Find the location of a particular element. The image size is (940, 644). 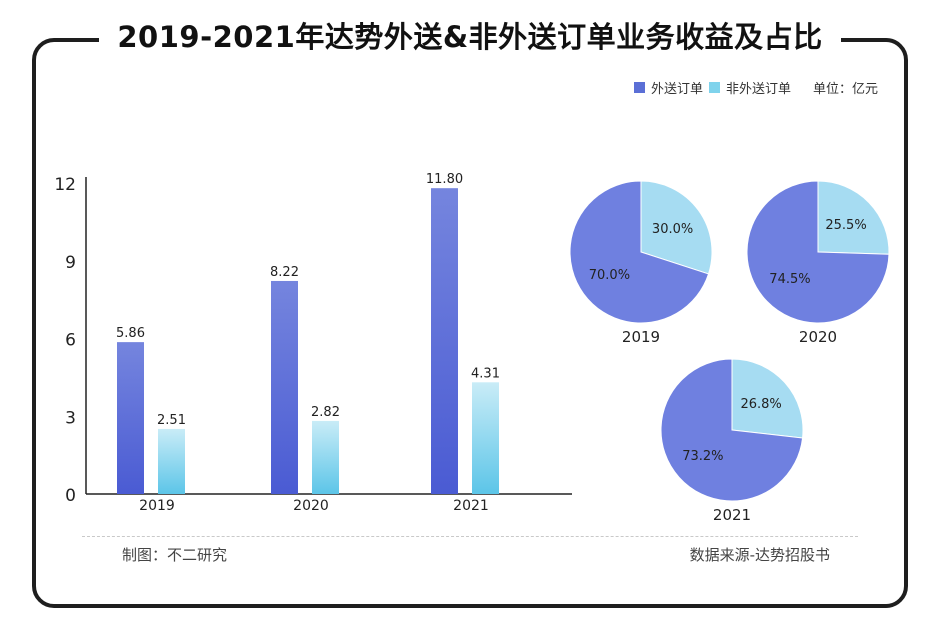

bar-delivery-2020 is located at coordinates (284, 387).